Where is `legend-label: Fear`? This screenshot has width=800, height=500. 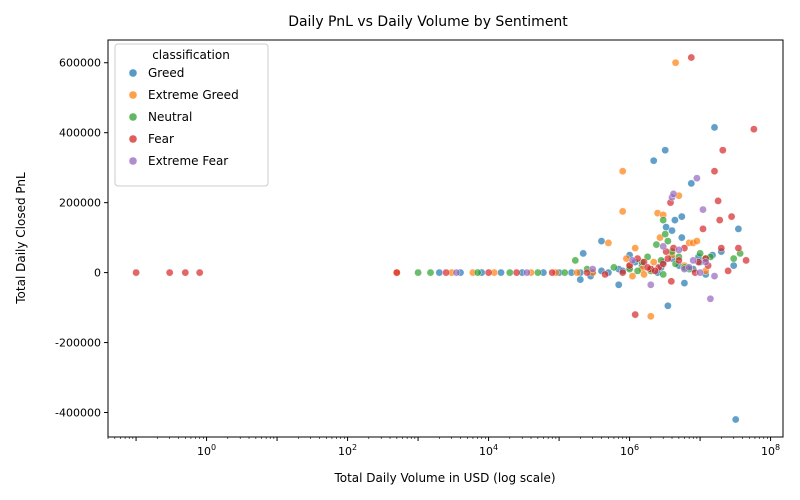 legend-label: Fear is located at coordinates (161, 139).